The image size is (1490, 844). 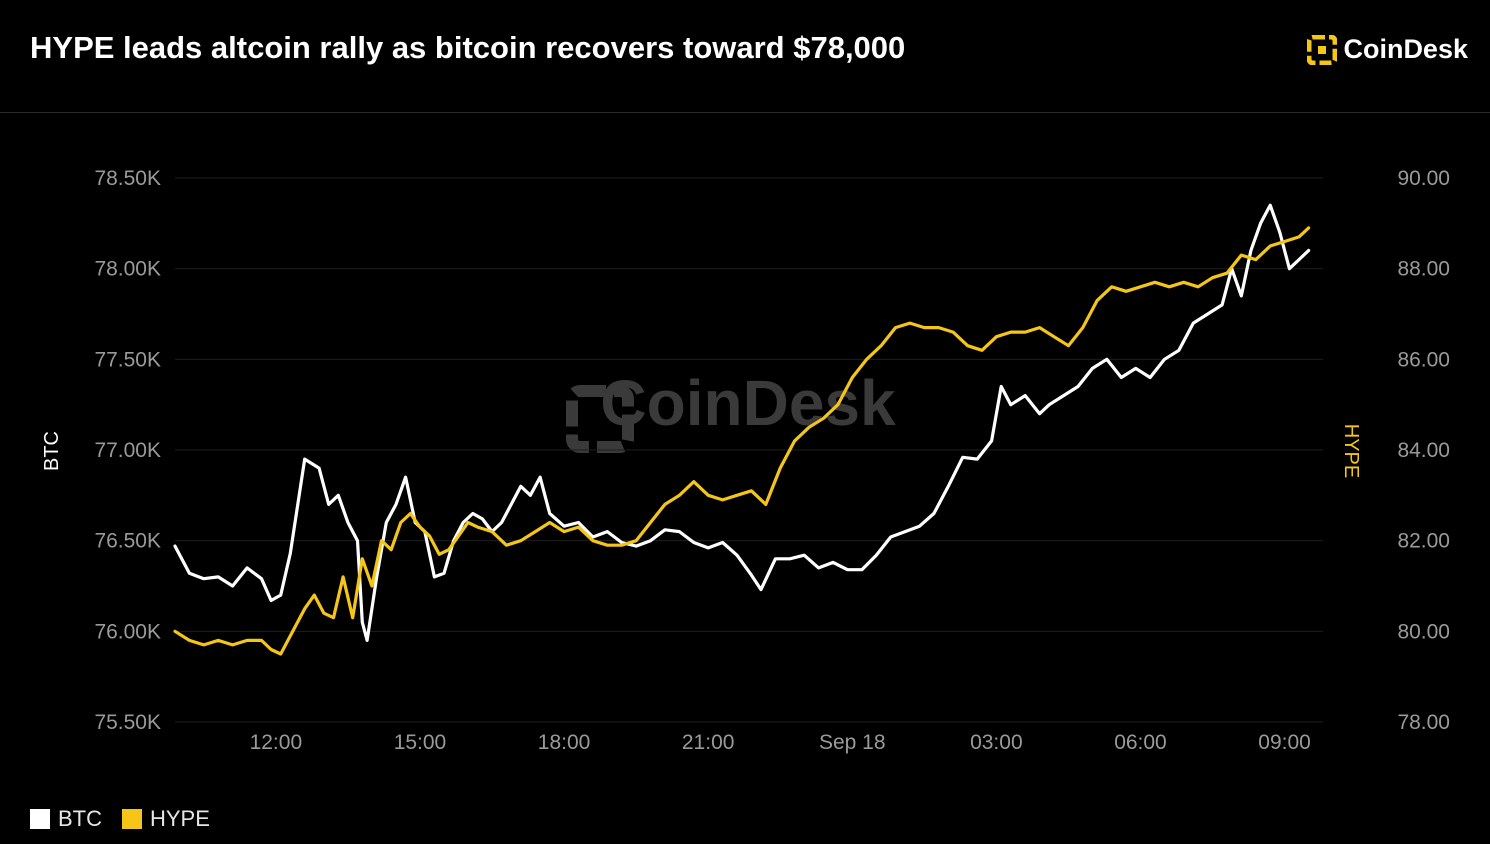 I want to click on brand-name: CoinDesk, so click(x=1405, y=49).